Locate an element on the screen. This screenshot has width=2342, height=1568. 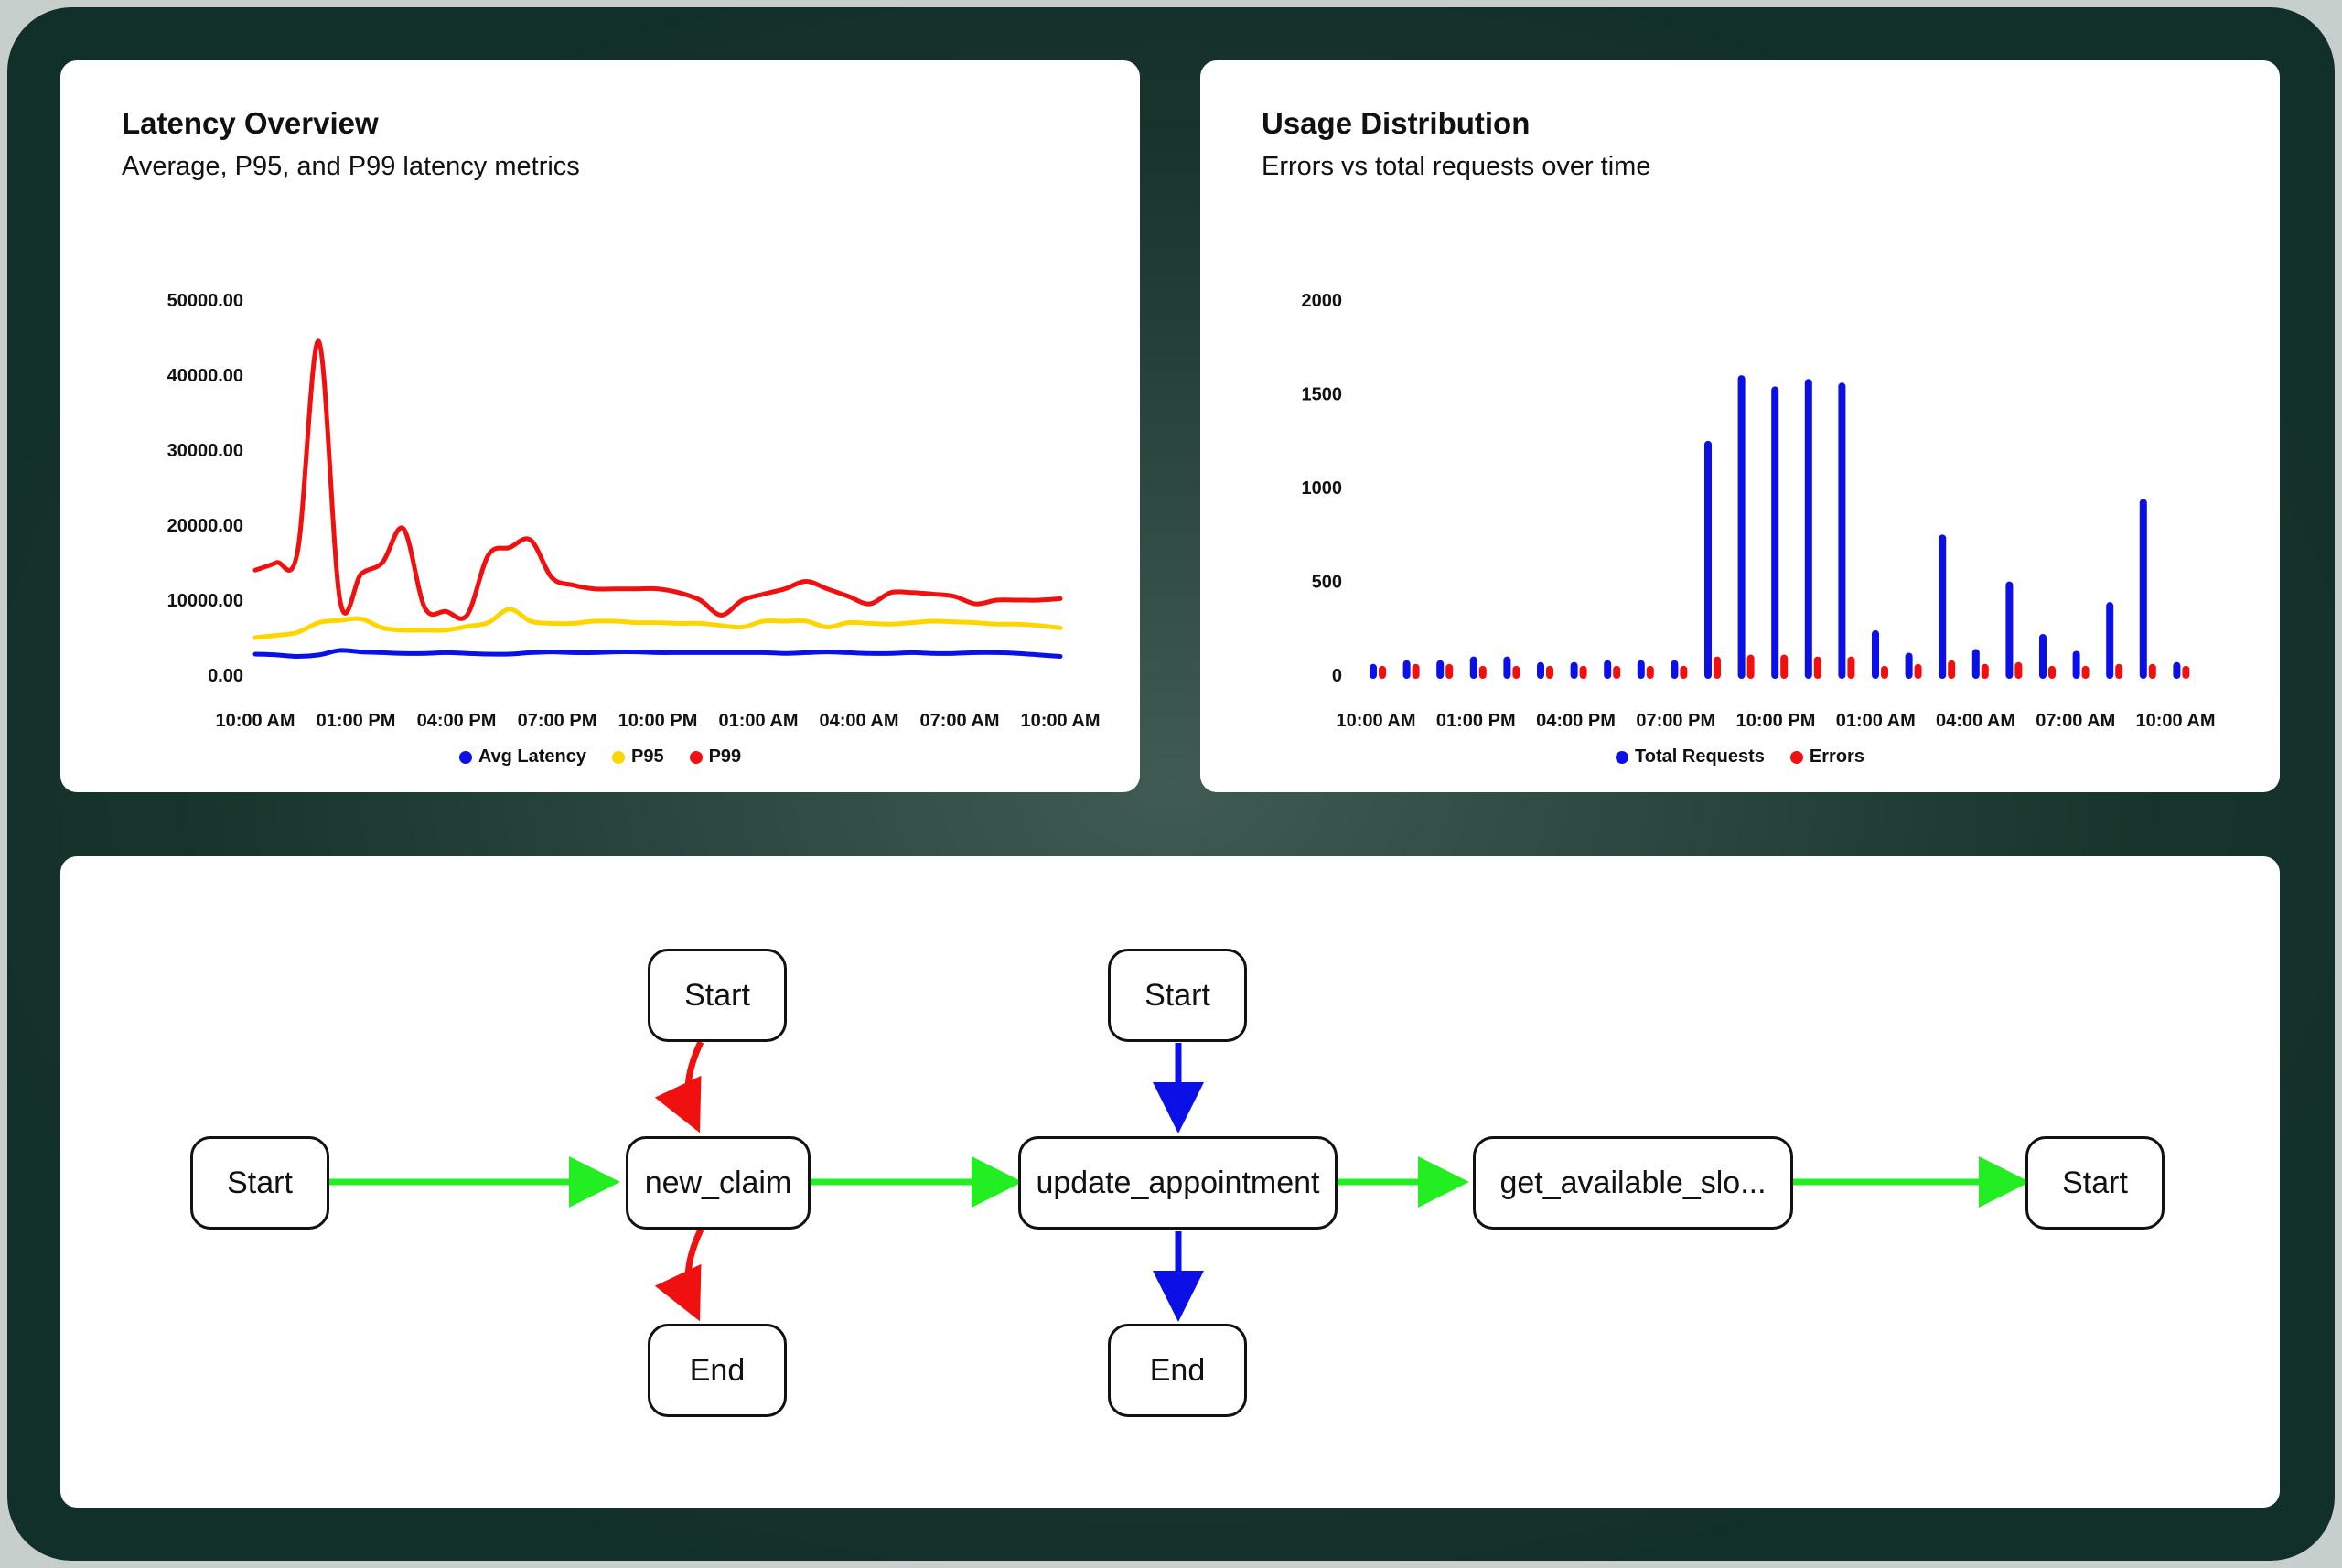
flow-node-new-claim-start: Start is located at coordinates (717, 995).